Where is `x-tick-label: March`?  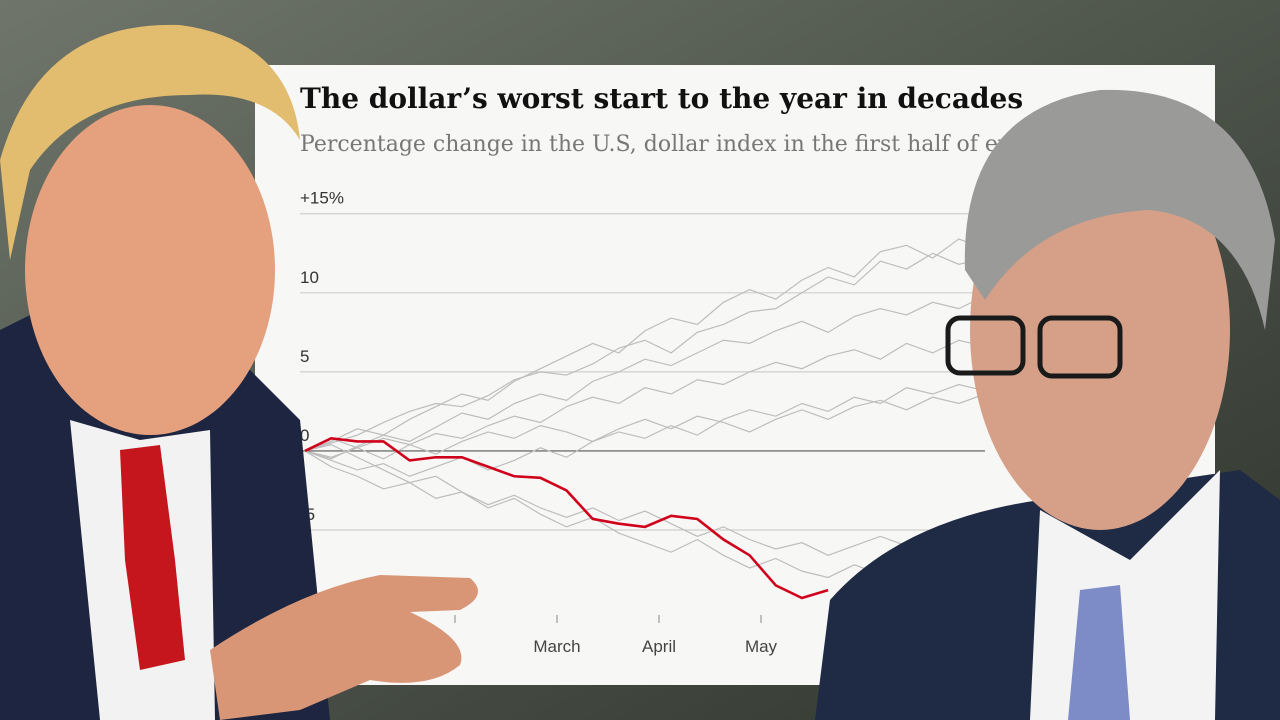 x-tick-label: March is located at coordinates (556, 646).